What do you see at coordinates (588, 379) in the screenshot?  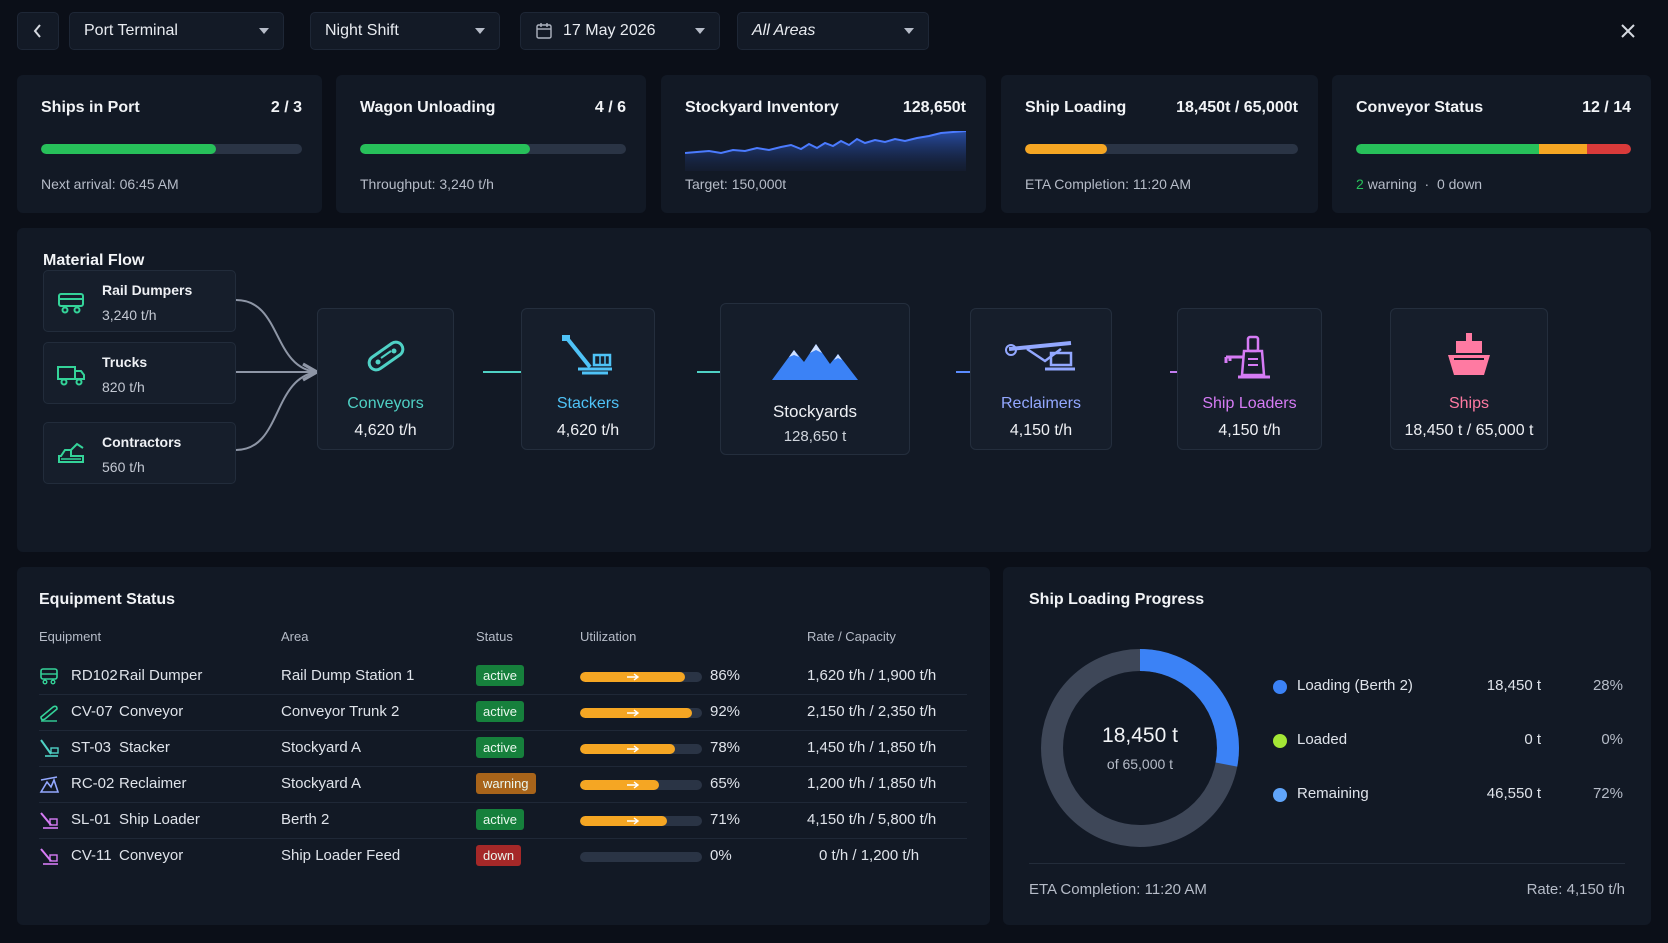 I see `node-stackers: Stackers 4,620 t/h` at bounding box center [588, 379].